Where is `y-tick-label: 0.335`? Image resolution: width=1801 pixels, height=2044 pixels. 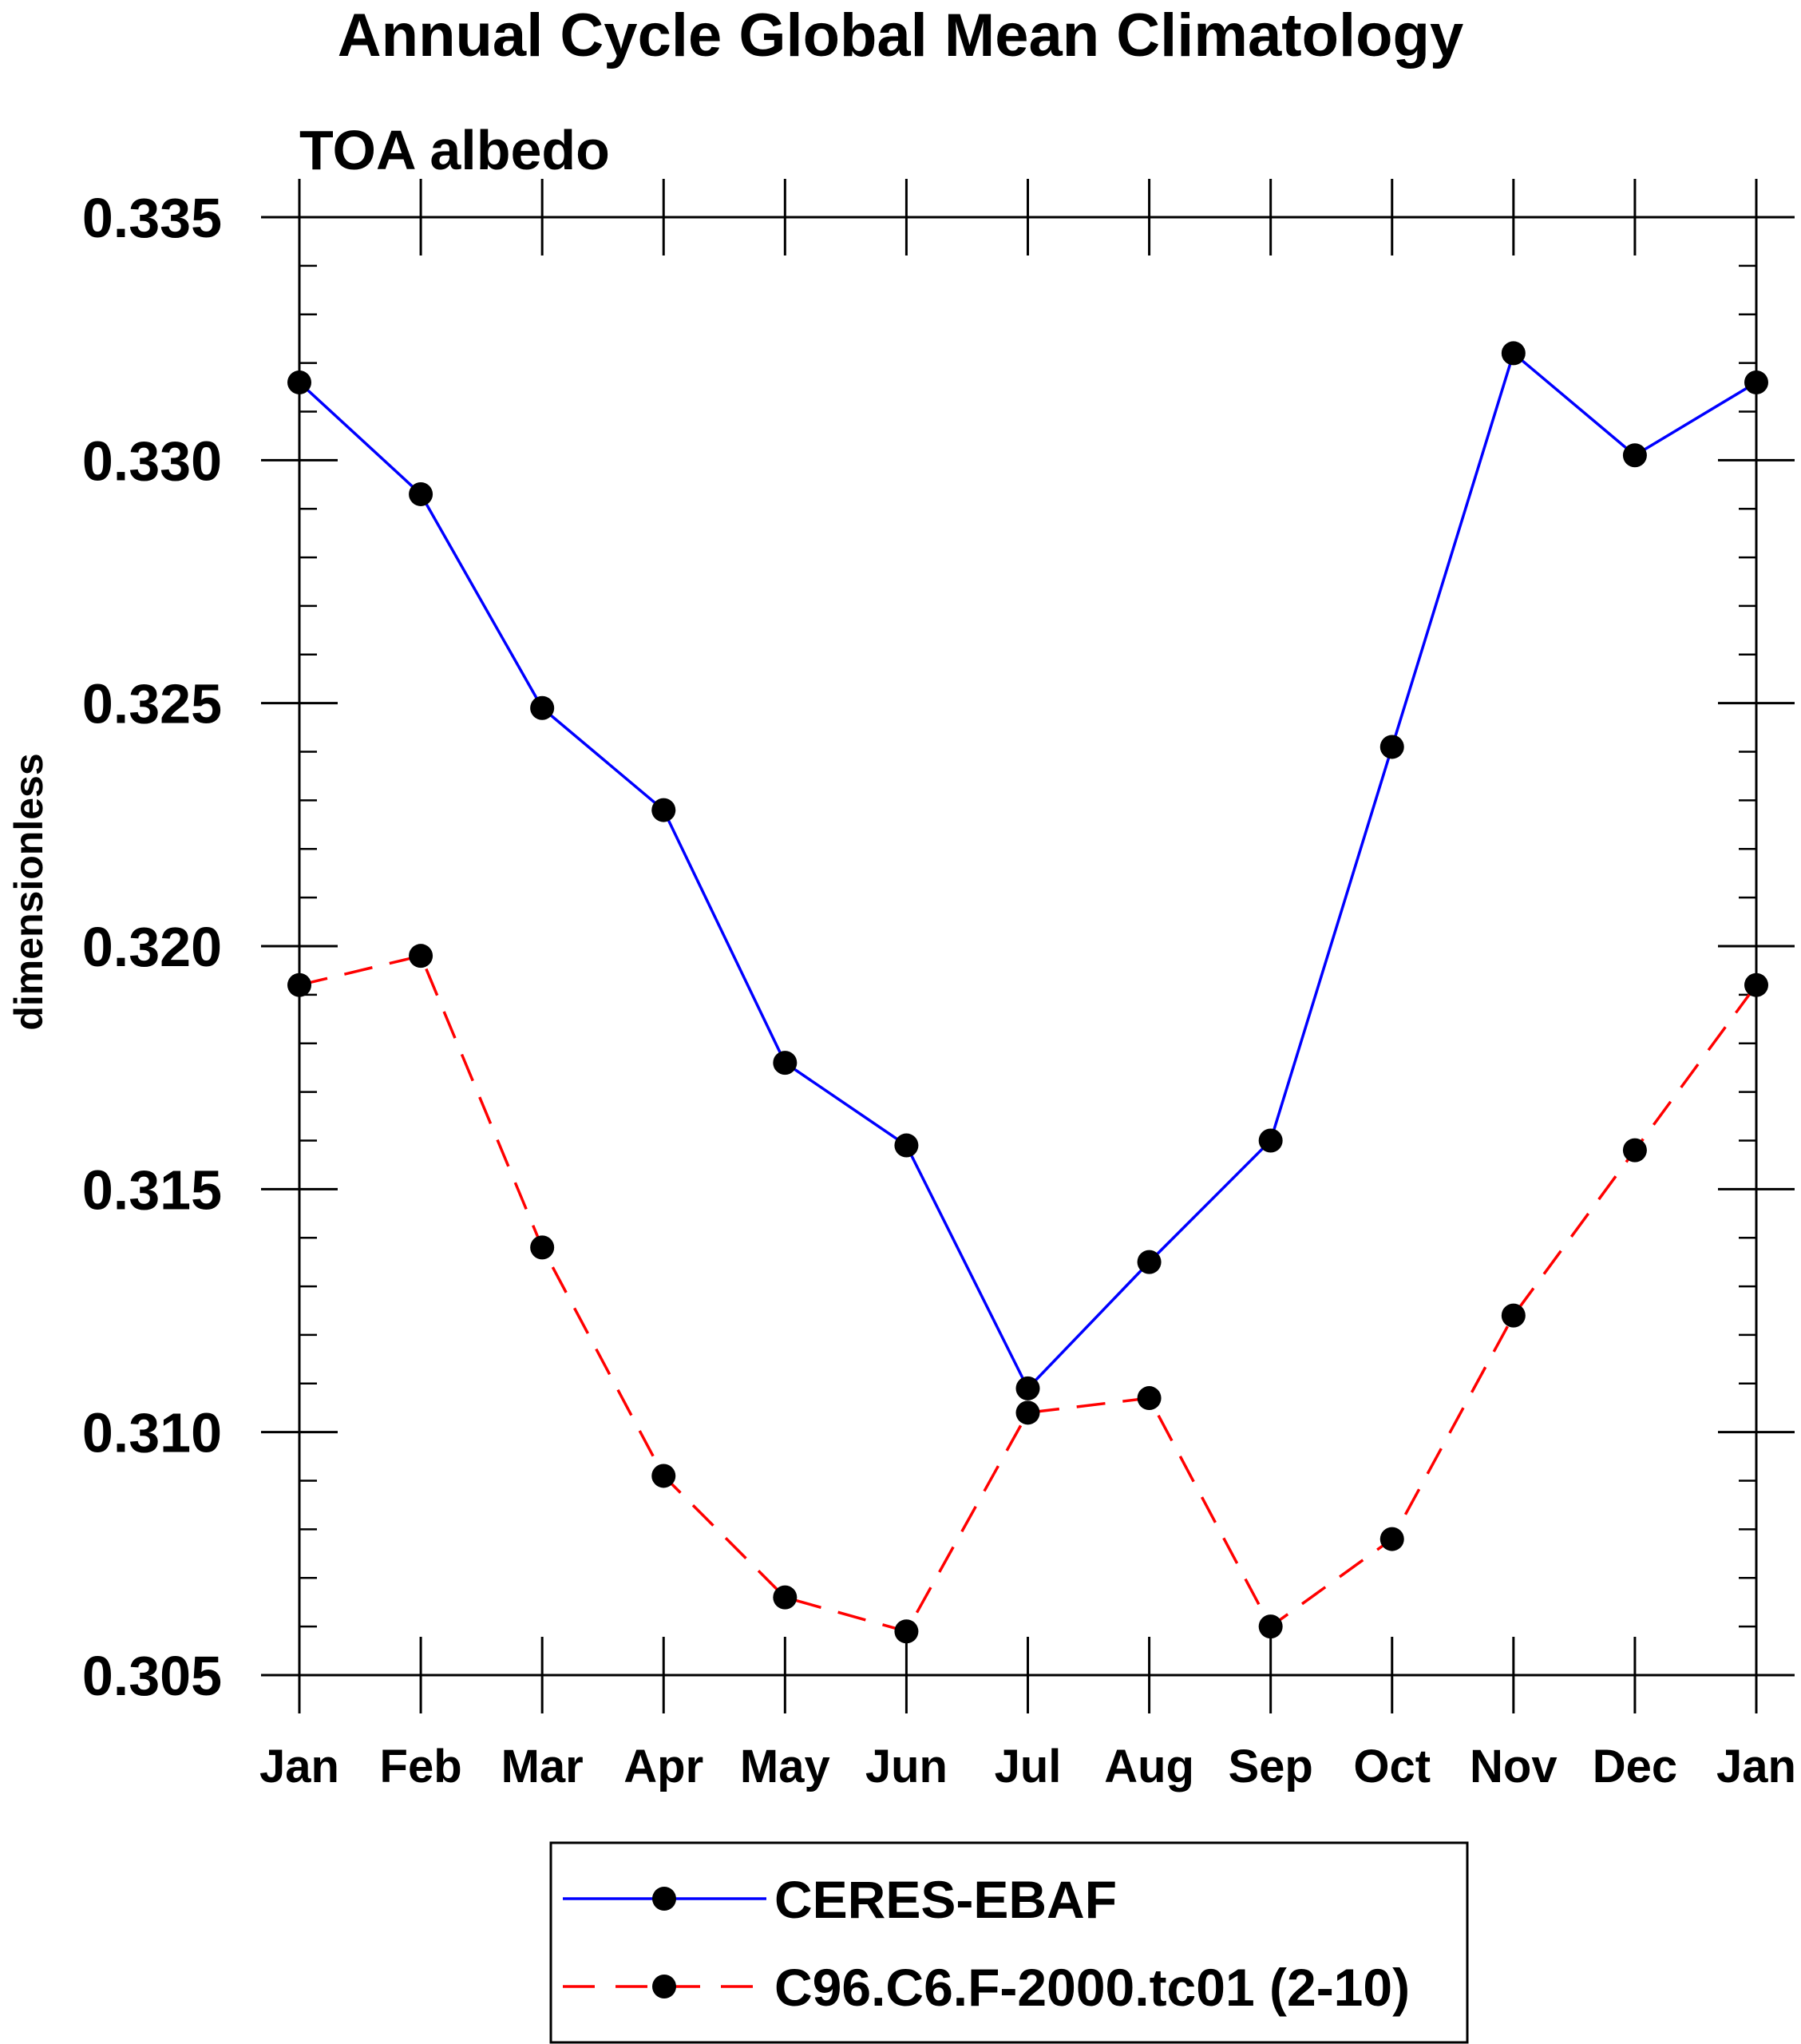 y-tick-label: 0.335 is located at coordinates (152, 218).